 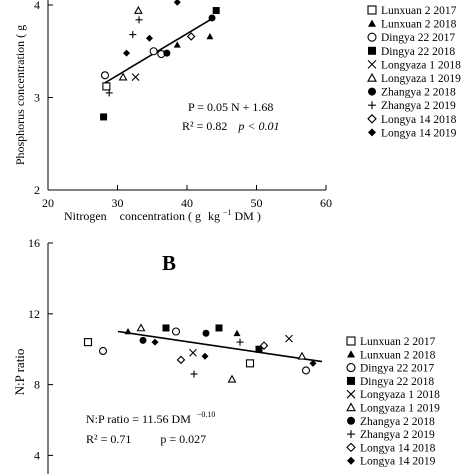 I want to click on panel-a-x-label: Nitrogen concentration ( g kg −1 DM ), so click(x=162, y=213).